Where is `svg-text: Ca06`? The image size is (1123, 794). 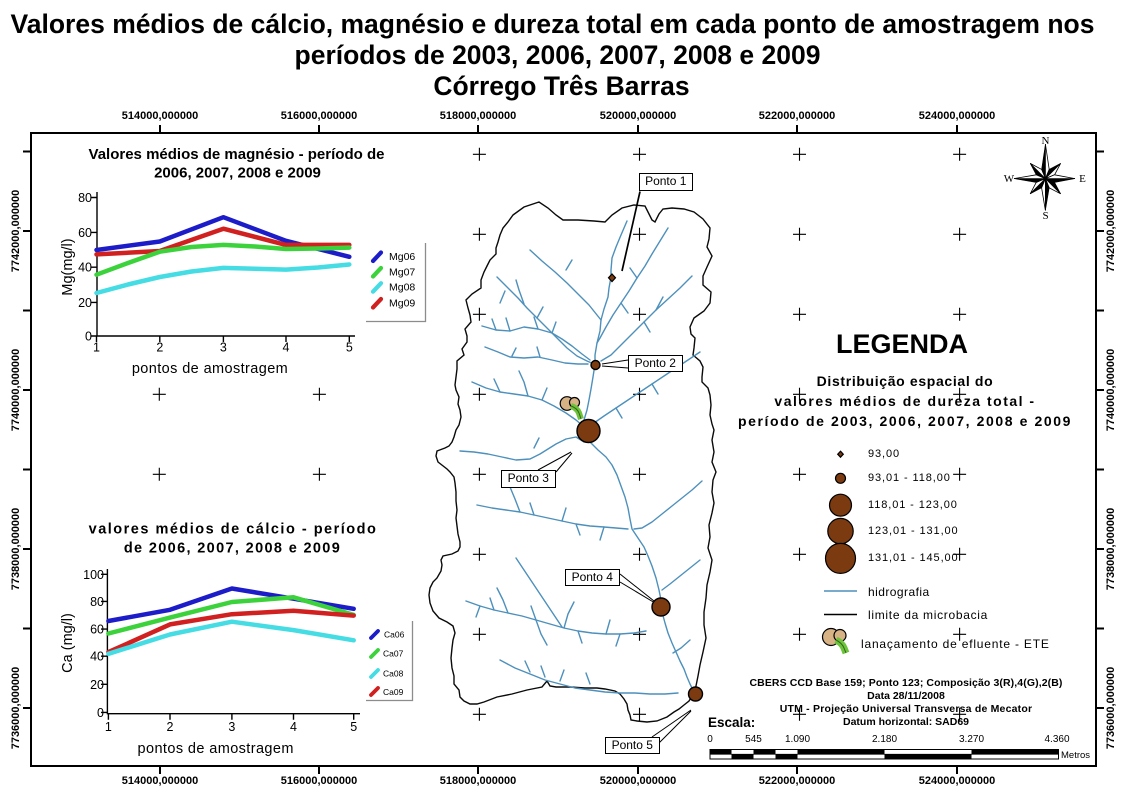 svg-text: Ca06 is located at coordinates (394, 635).